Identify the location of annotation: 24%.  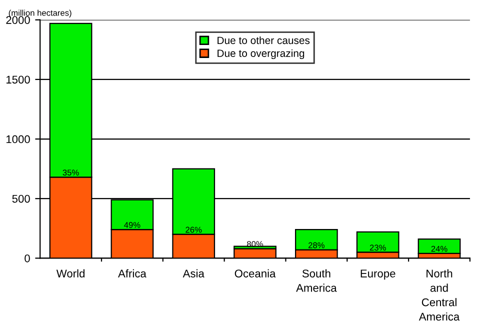
(439, 249).